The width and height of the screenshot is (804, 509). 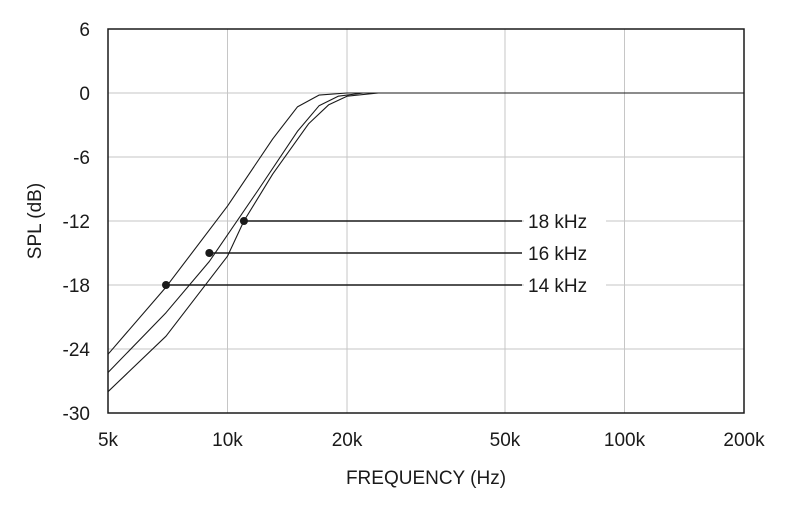 I want to click on y-tick-label: -12, so click(x=76, y=222).